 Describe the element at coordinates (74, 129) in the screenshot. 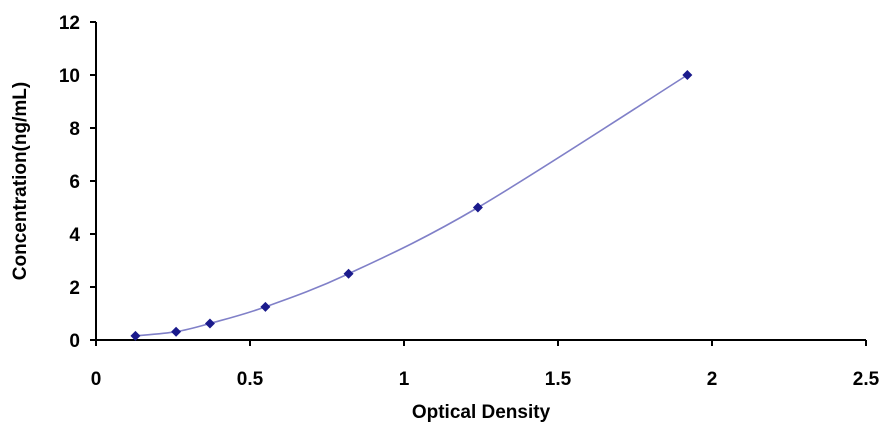

I see `y-tick-label: 8` at that location.